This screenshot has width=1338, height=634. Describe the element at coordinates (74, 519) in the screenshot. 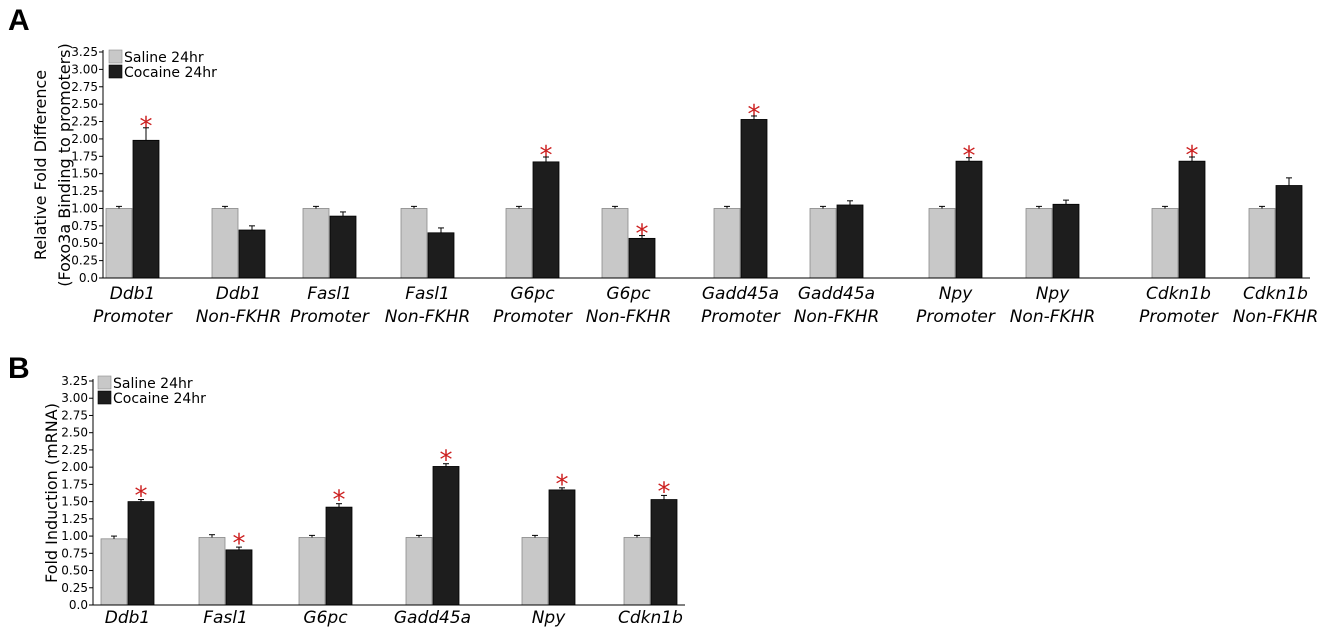

I see `y-tick-label: 1.25` at that location.